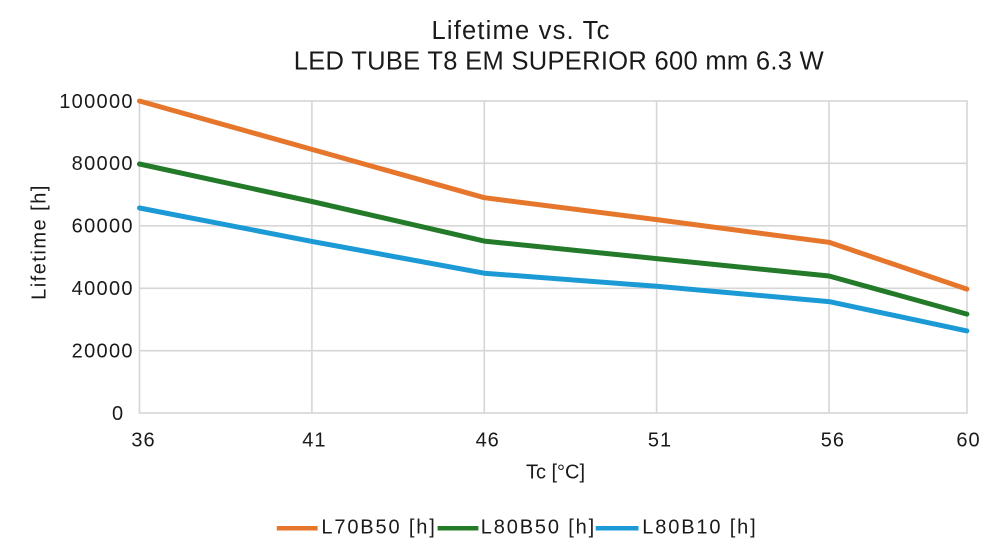  I want to click on svg-text: L70B50 [h], so click(378, 527).